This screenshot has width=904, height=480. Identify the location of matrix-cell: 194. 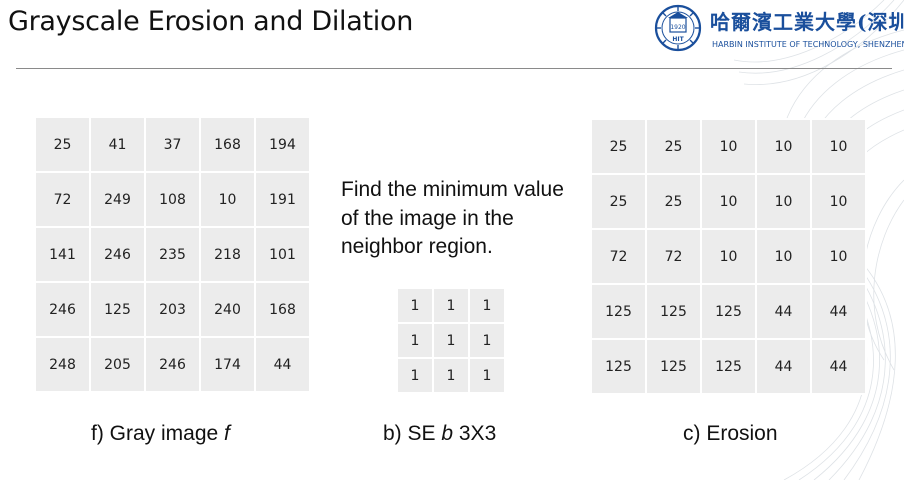
(282, 144).